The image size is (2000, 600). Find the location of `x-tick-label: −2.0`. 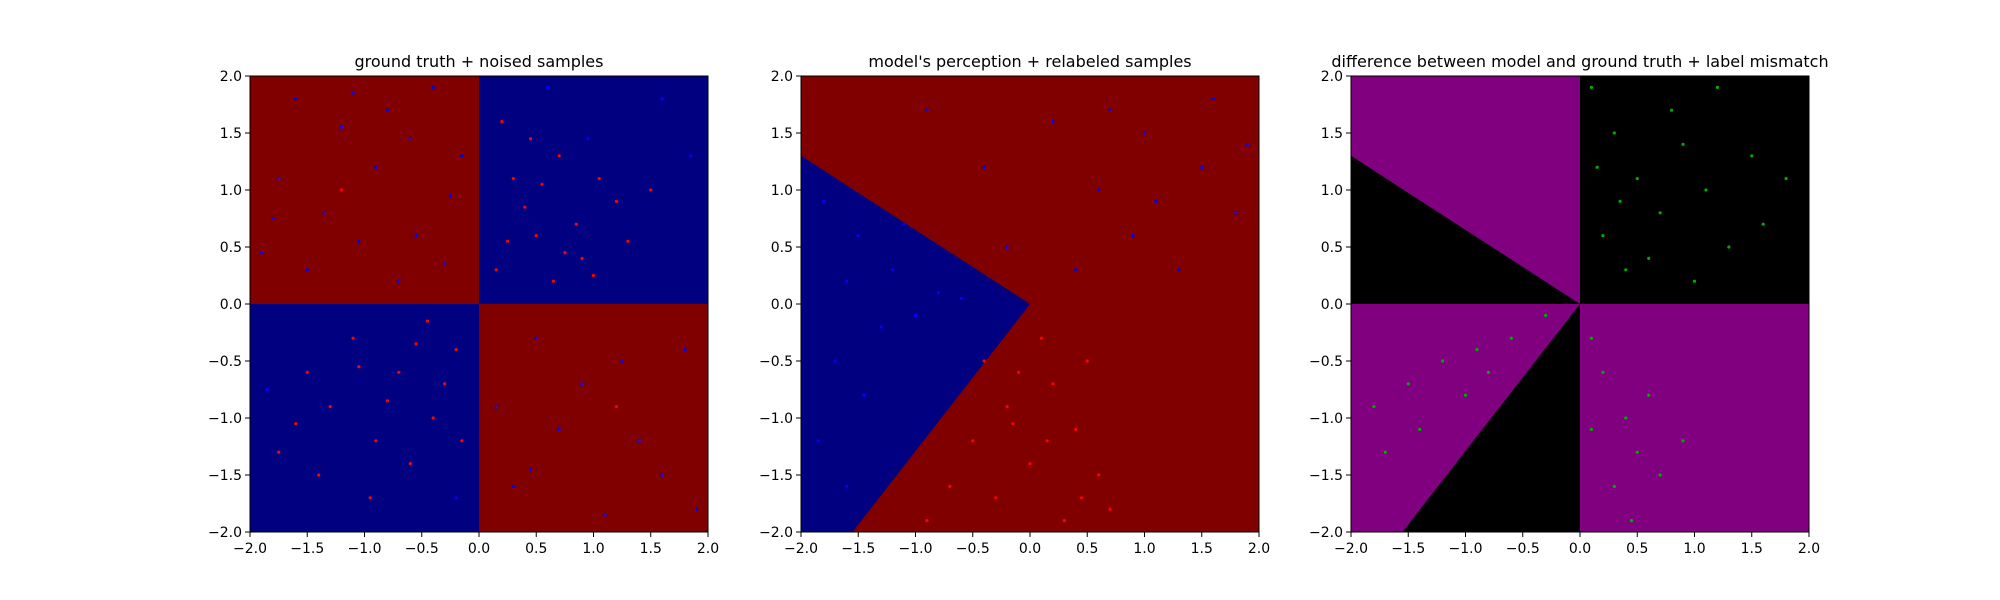

x-tick-label: −2.0 is located at coordinates (801, 549).